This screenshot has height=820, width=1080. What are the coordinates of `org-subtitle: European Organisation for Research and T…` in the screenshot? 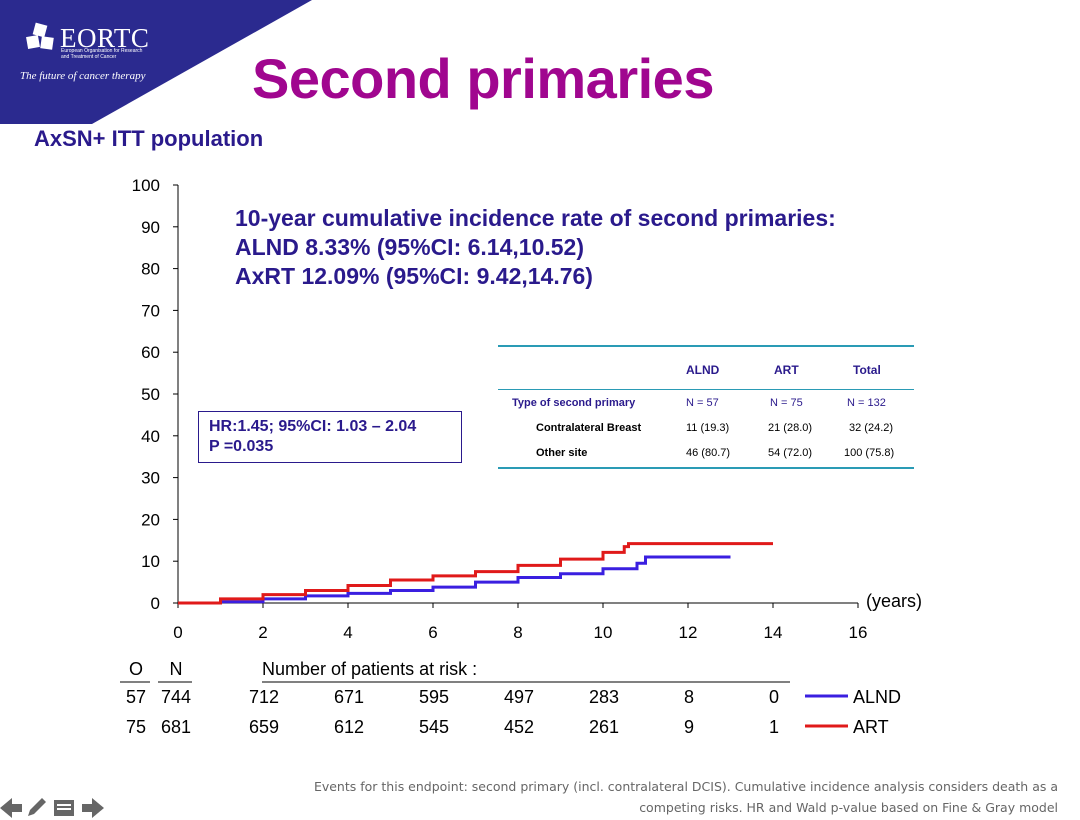 It's located at (102, 54).